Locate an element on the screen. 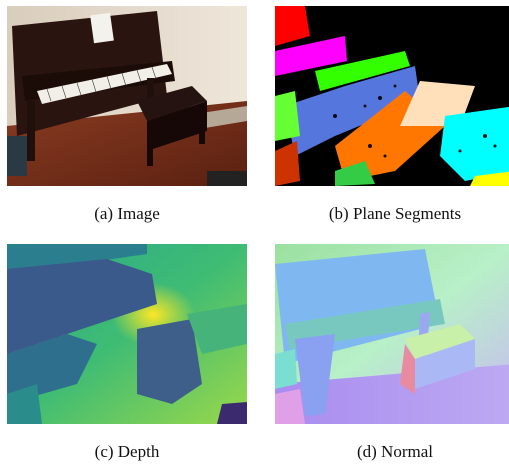  caption-plane-segments: (b) Plane Segments is located at coordinates (395, 213).